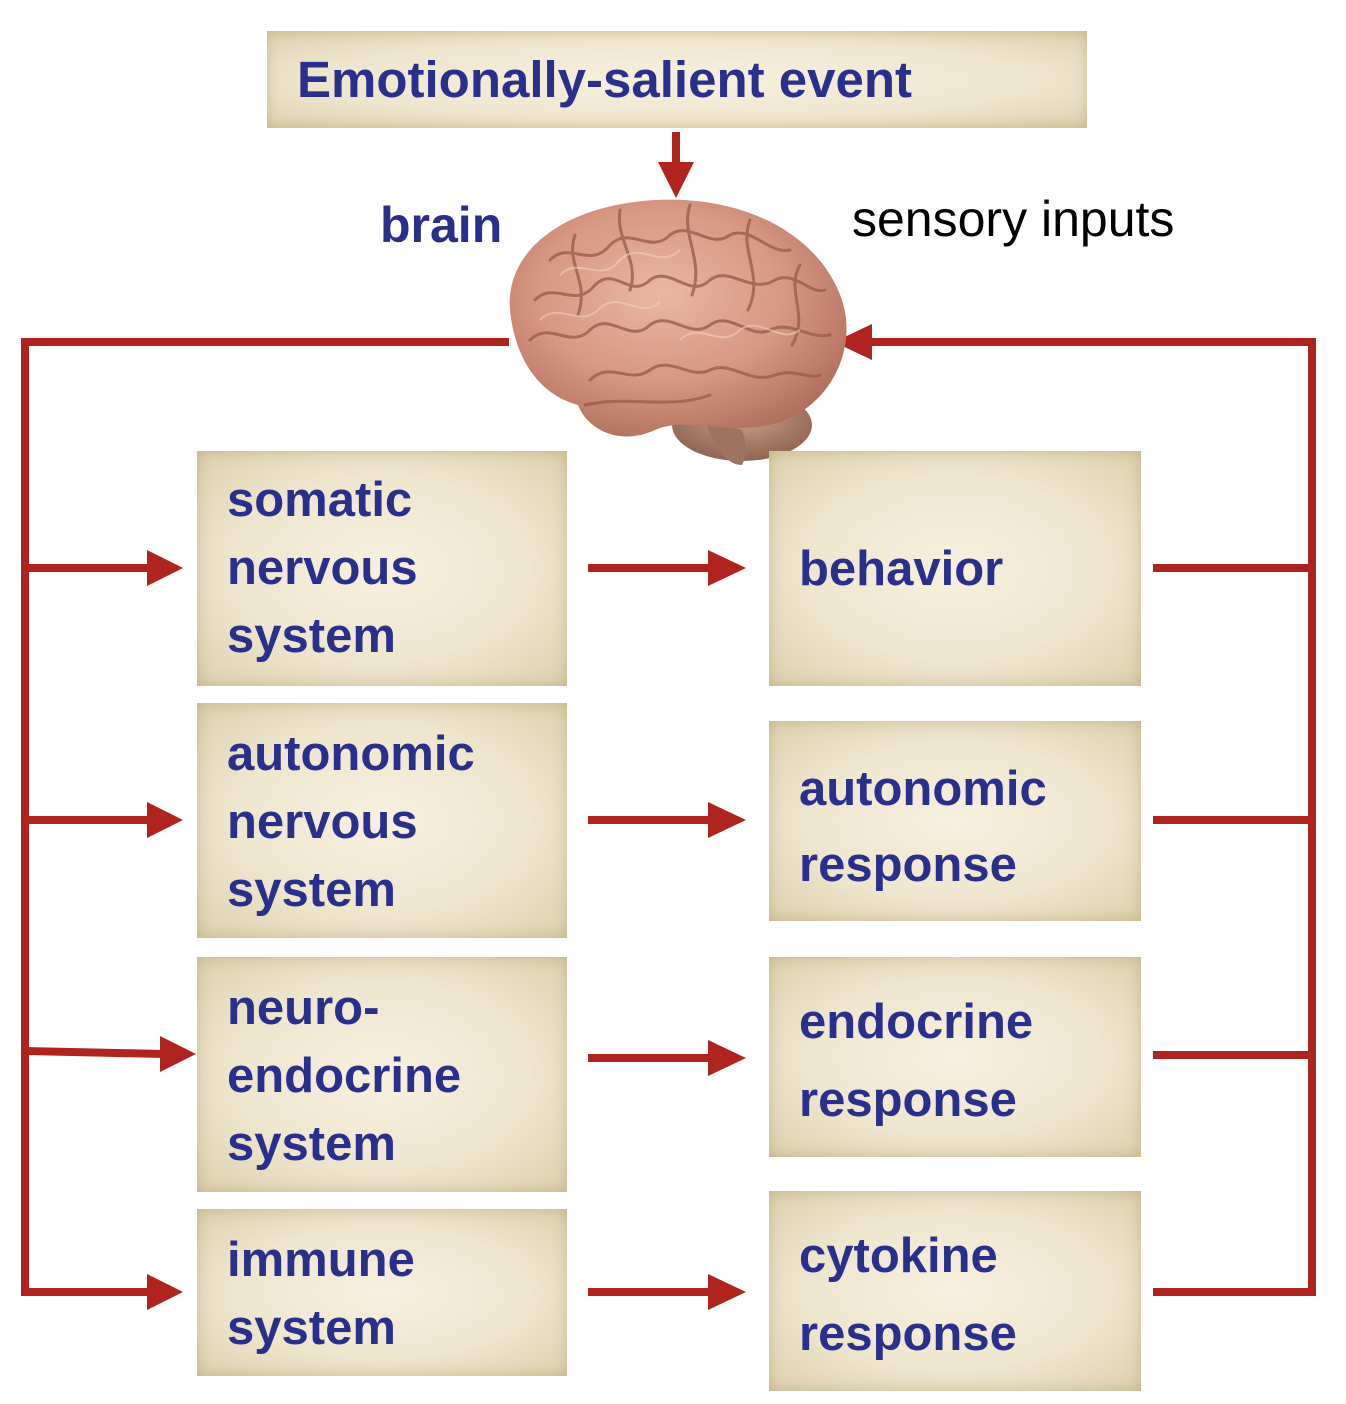 This screenshot has width=1346, height=1404. Describe the element at coordinates (676, 180) in the screenshot. I see `arrowhead-brain` at that location.